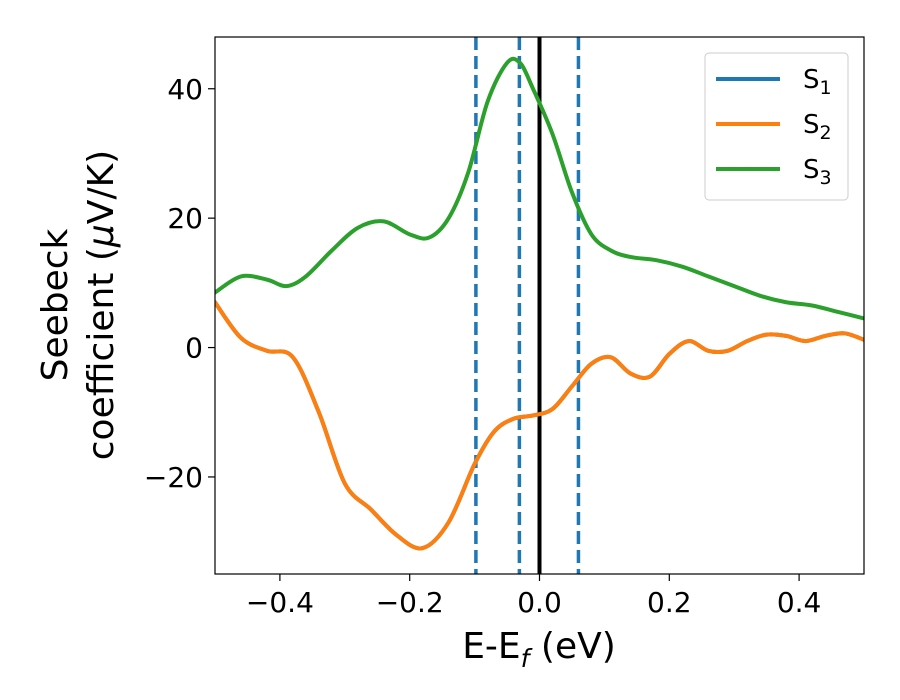 Image resolution: width=900 pixels, height=700 pixels. I want to click on y-tick-label: 40, so click(185, 89).